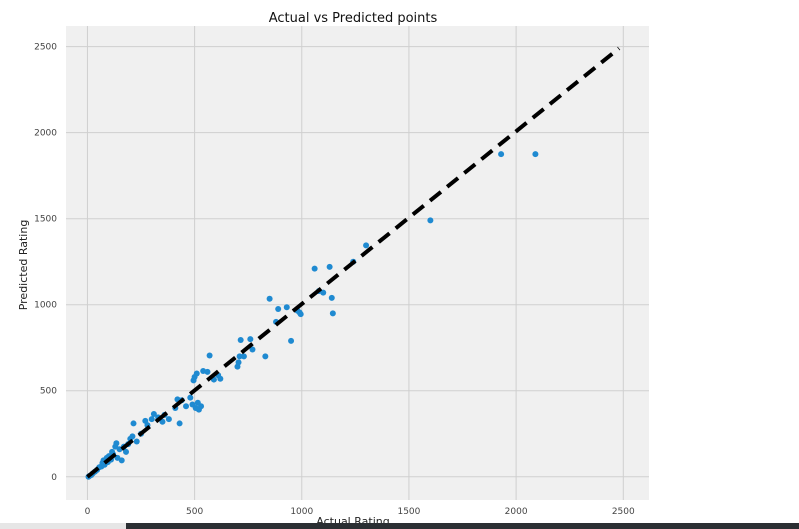  What do you see at coordinates (63, 526) in the screenshot?
I see `bottom-bar-left` at bounding box center [63, 526].